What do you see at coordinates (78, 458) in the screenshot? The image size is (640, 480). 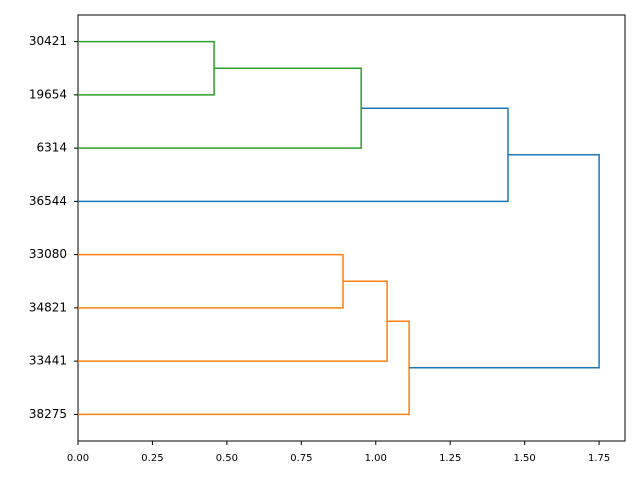 I see `x-tick-label: 0.00` at bounding box center [78, 458].